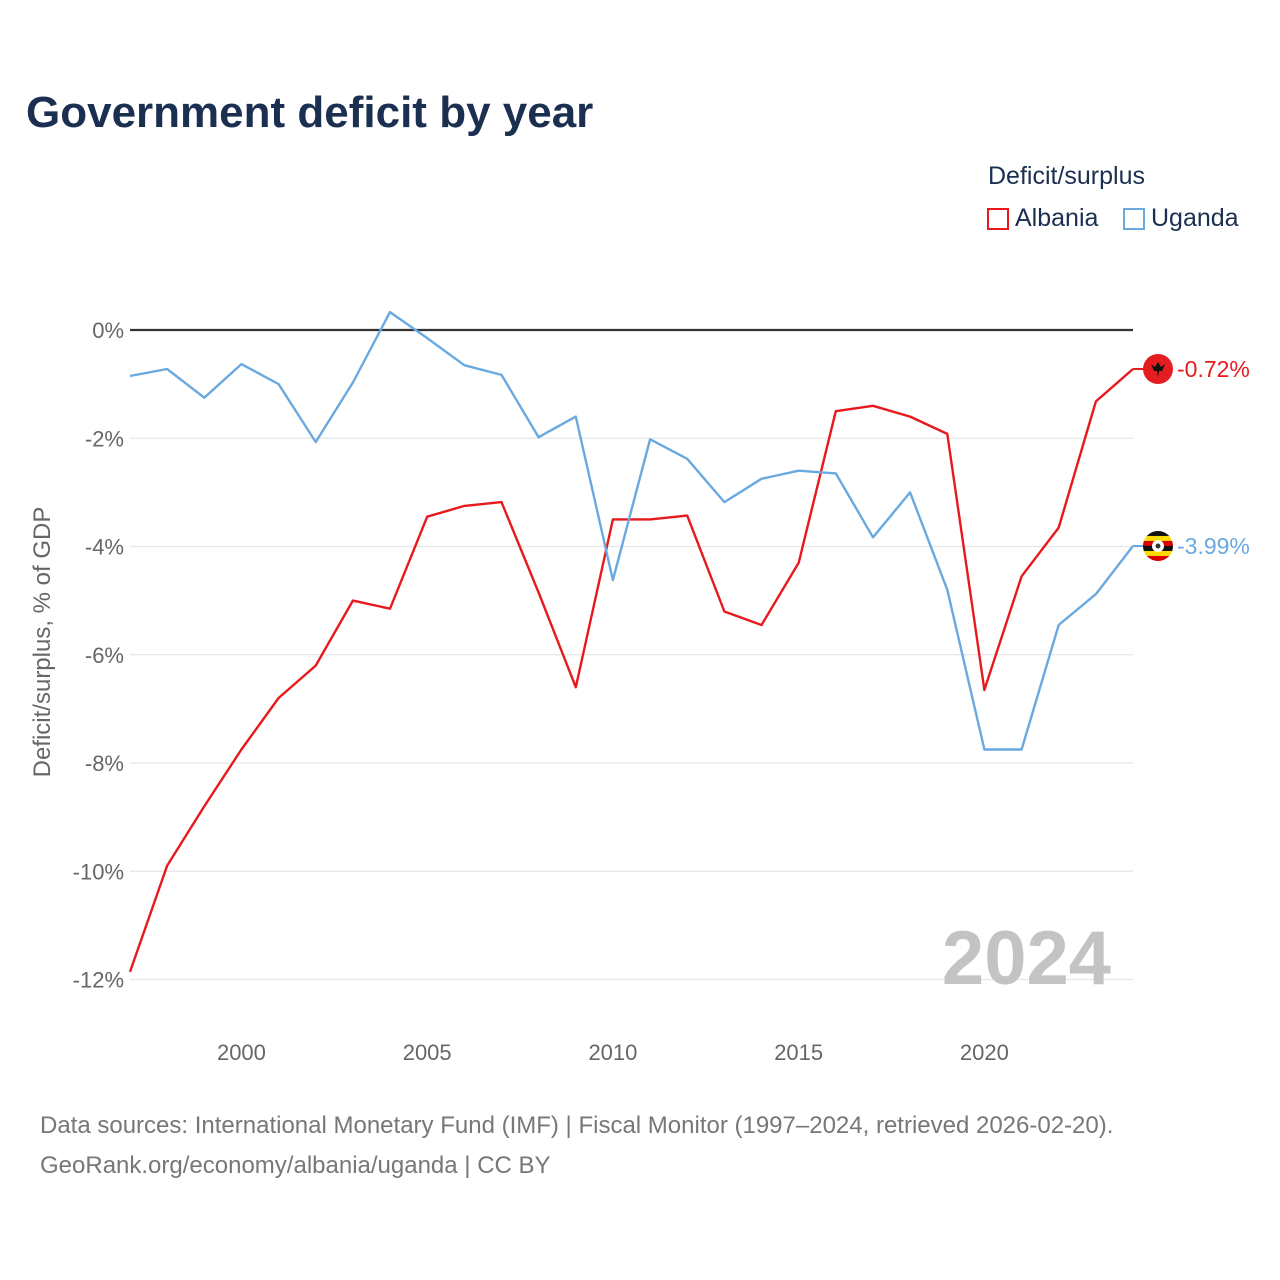 Image resolution: width=1280 pixels, height=1280 pixels. What do you see at coordinates (1158, 545) in the screenshot?
I see `uganda-flag-icon` at bounding box center [1158, 545].